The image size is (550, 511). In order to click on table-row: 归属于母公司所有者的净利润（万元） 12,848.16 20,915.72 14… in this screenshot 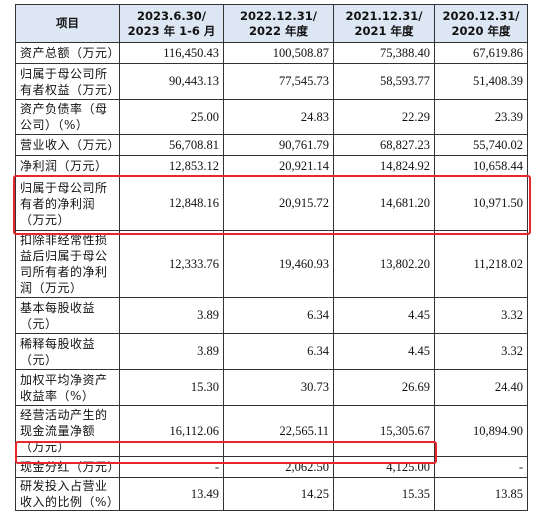, I will do `click(271, 203)`.